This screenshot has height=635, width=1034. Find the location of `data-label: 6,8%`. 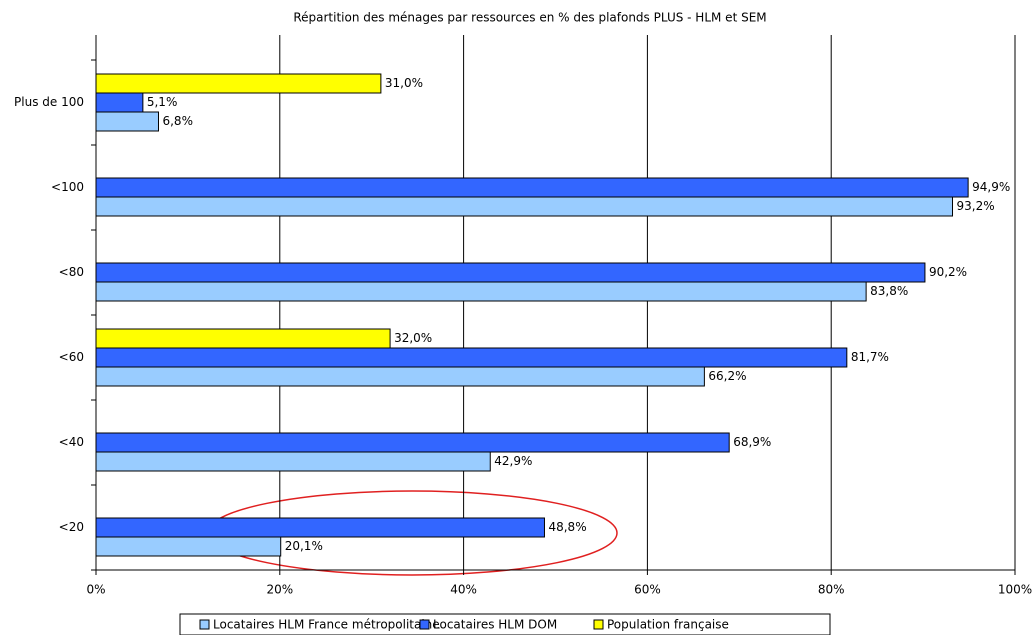

data-label: 6,8% is located at coordinates (177, 121).